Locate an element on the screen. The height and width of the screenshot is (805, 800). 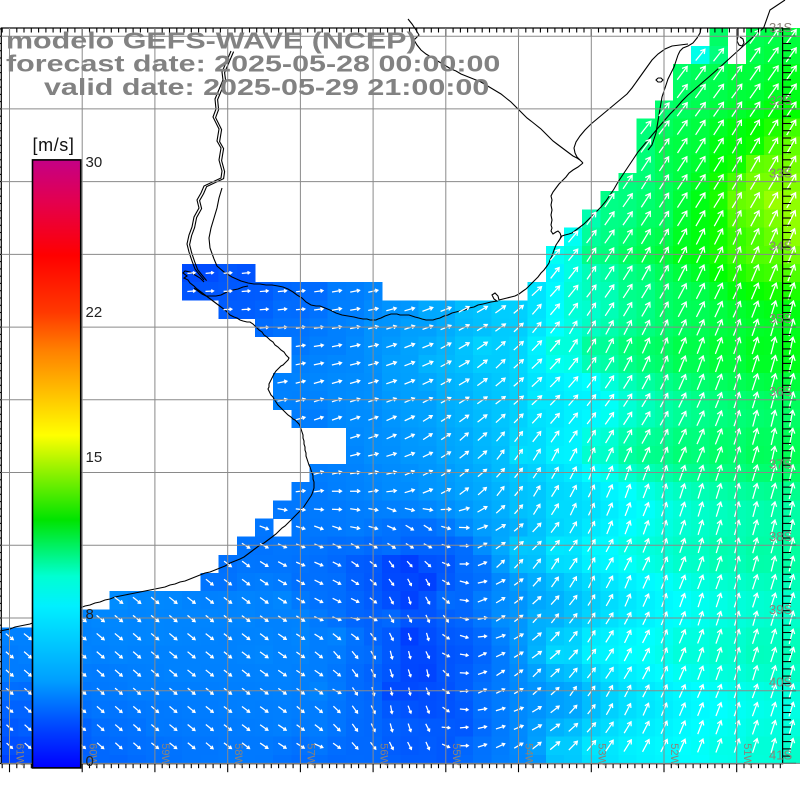
svg-text: 36S is located at coordinates (780, 391).